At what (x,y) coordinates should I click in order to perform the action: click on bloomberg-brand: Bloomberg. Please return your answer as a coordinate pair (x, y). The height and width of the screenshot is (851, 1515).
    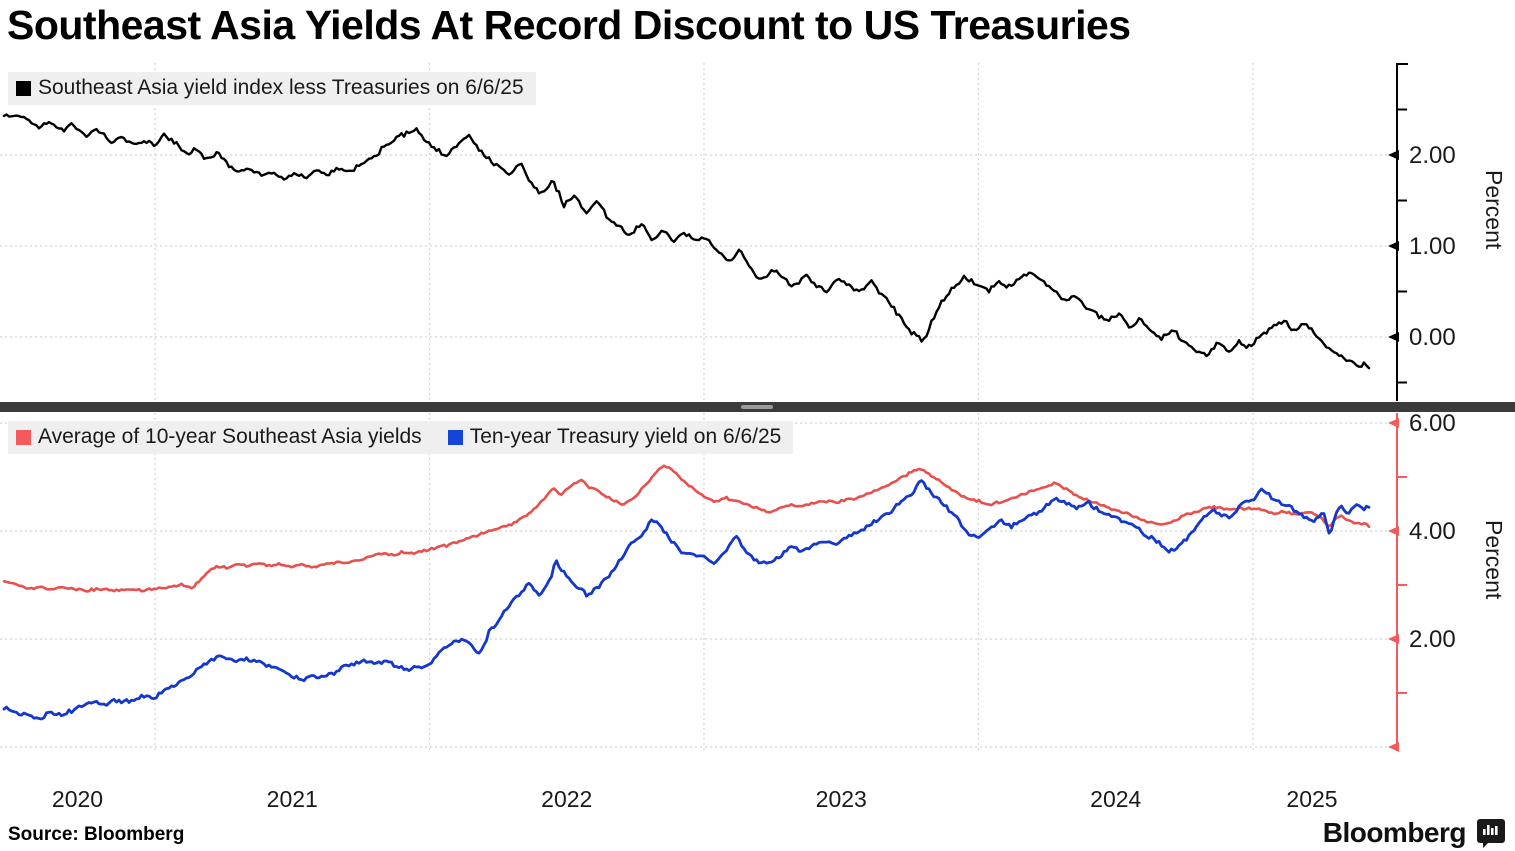
    Looking at the image, I should click on (1415, 833).